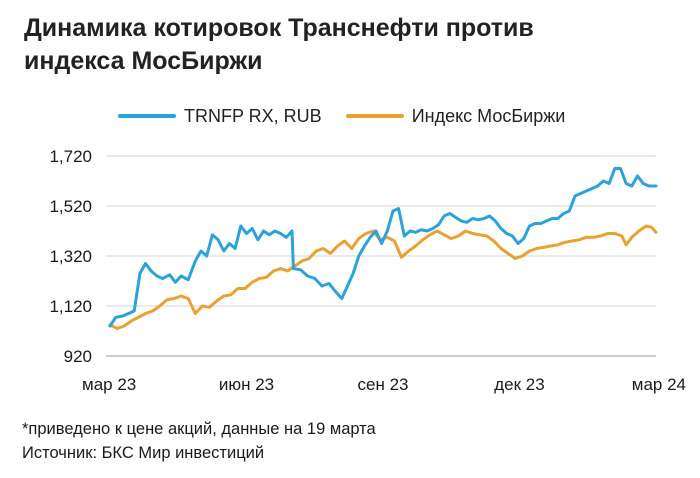  I want to click on x-tick-label: июн 23, so click(246, 384).